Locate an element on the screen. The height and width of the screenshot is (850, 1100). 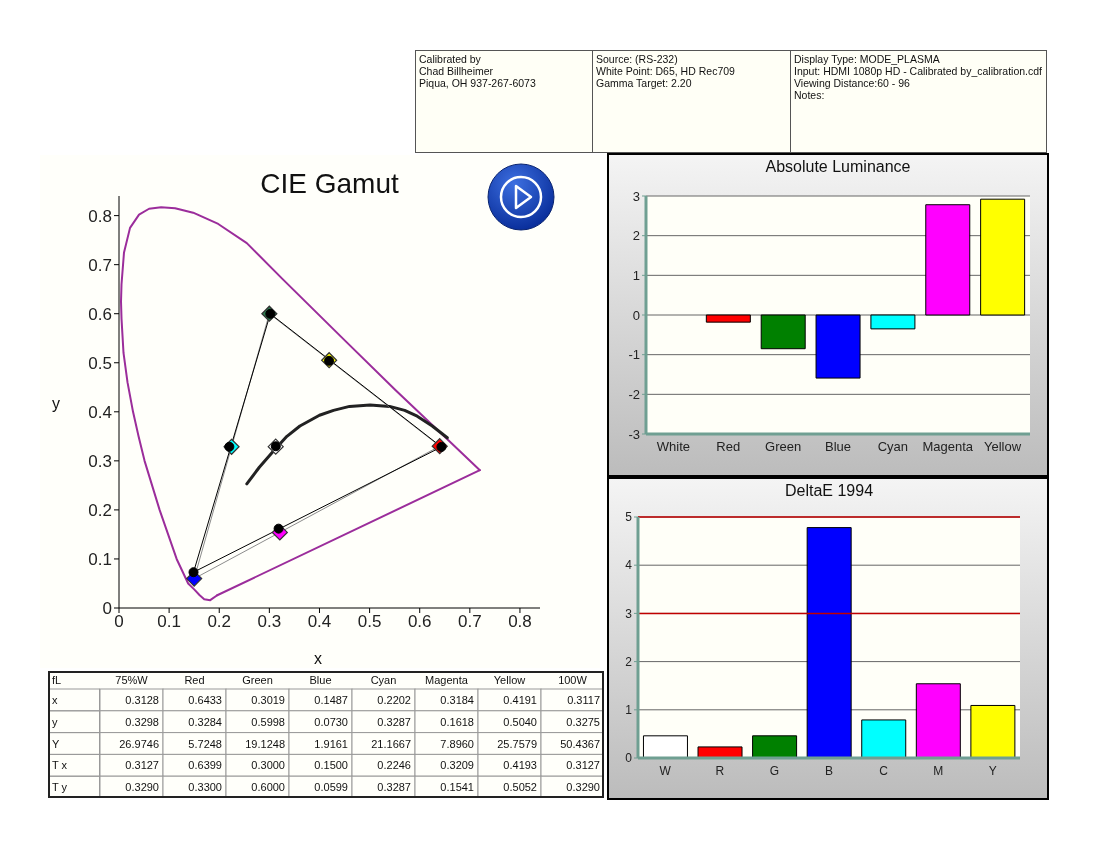
x-tick-label: 0.2 is located at coordinates (219, 622).